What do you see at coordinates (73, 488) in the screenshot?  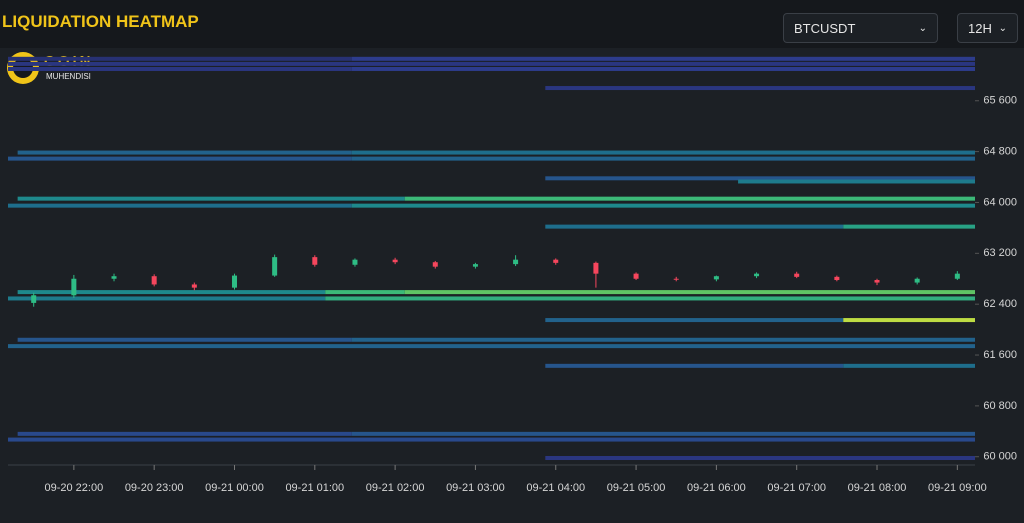 I see `x-tick-label: 09-20 22:00` at bounding box center [73, 488].